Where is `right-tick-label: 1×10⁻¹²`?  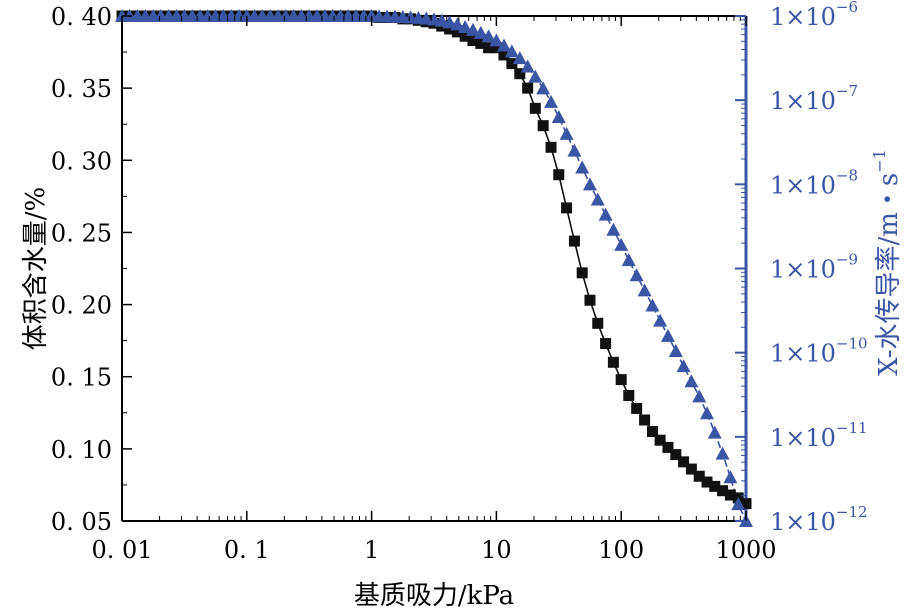 right-tick-label: 1×10⁻¹² is located at coordinates (819, 519).